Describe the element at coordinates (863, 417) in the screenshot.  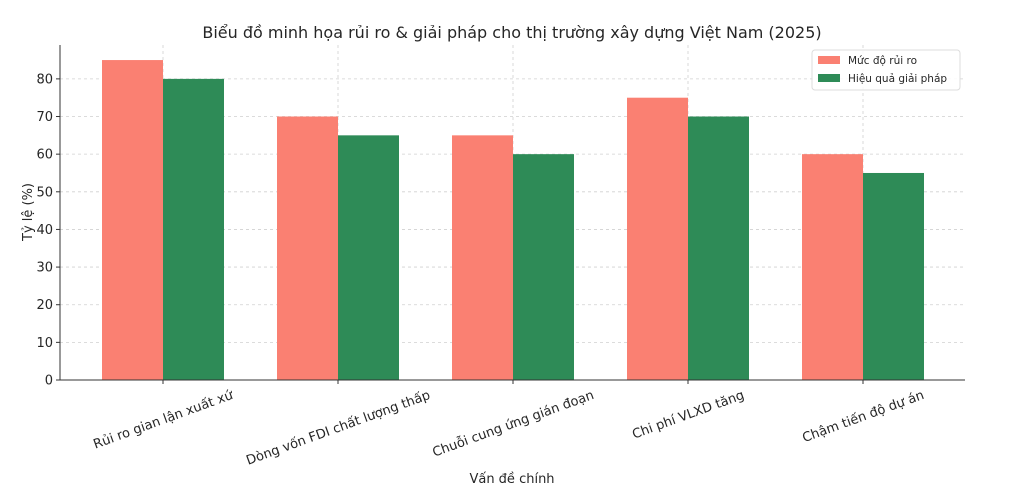
I see `x-tick-label: Chậm tiến độ dự án` at that location.